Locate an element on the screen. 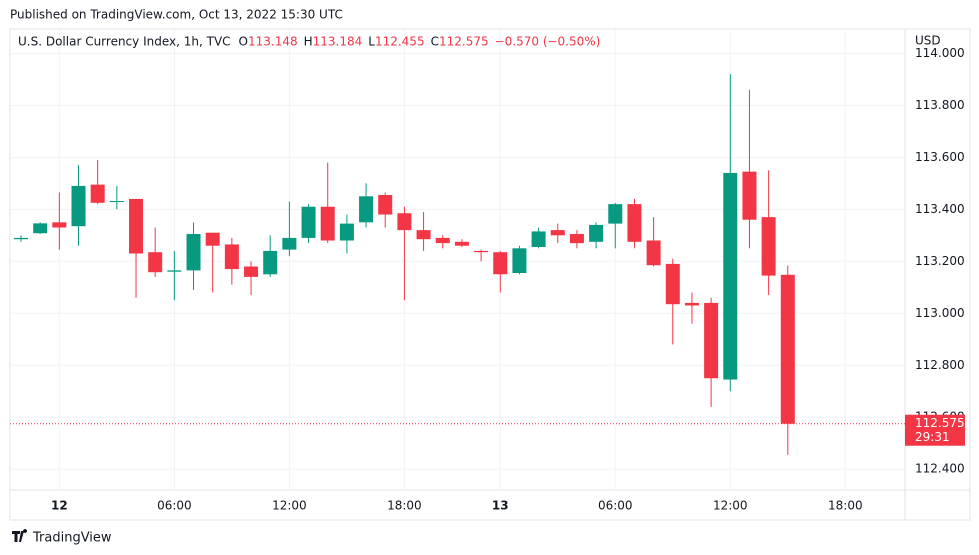 Image resolution: width=979 pixels, height=555 pixels. y-tick-label: 113.200 is located at coordinates (940, 261).